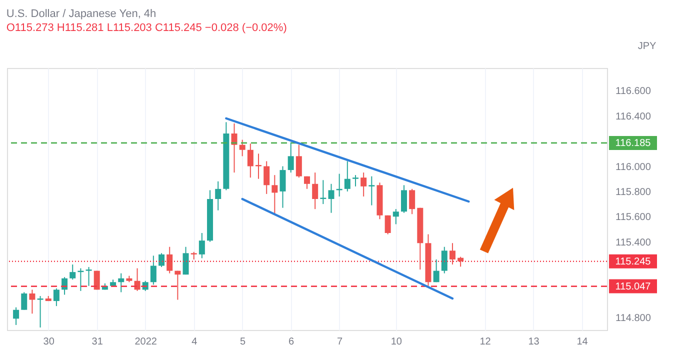 This screenshot has height=351, width=681. What do you see at coordinates (634, 167) in the screenshot?
I see `y-tick-label: 116.000` at bounding box center [634, 167].